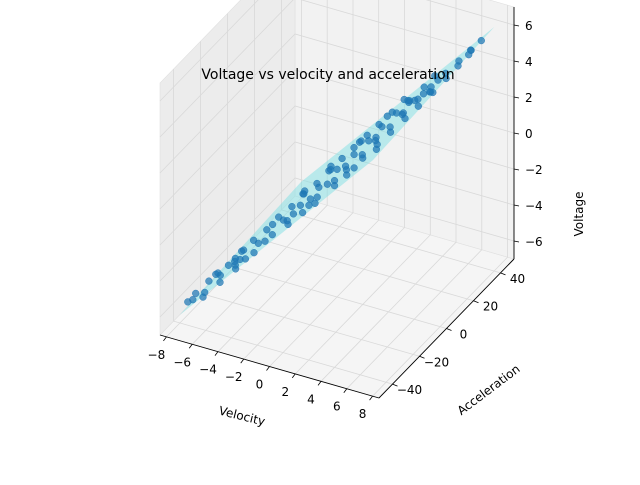 The width and height of the screenshot is (640, 485). Describe the element at coordinates (517, 279) in the screenshot. I see `y-tick-label: 40` at that location.